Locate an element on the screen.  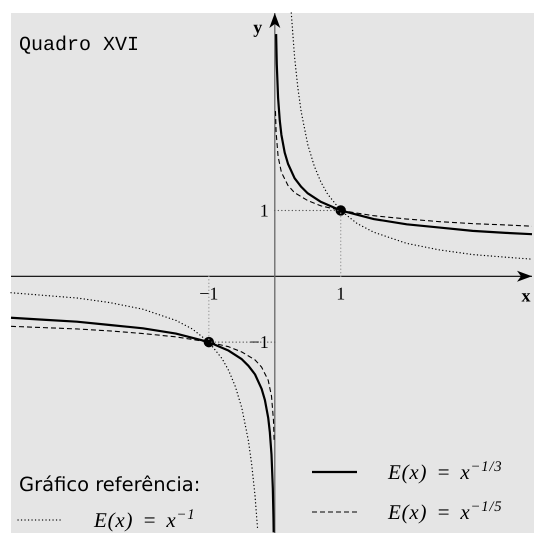
legend-label: E(x) = x$^{−1}$ is located at coordinates (144, 519).